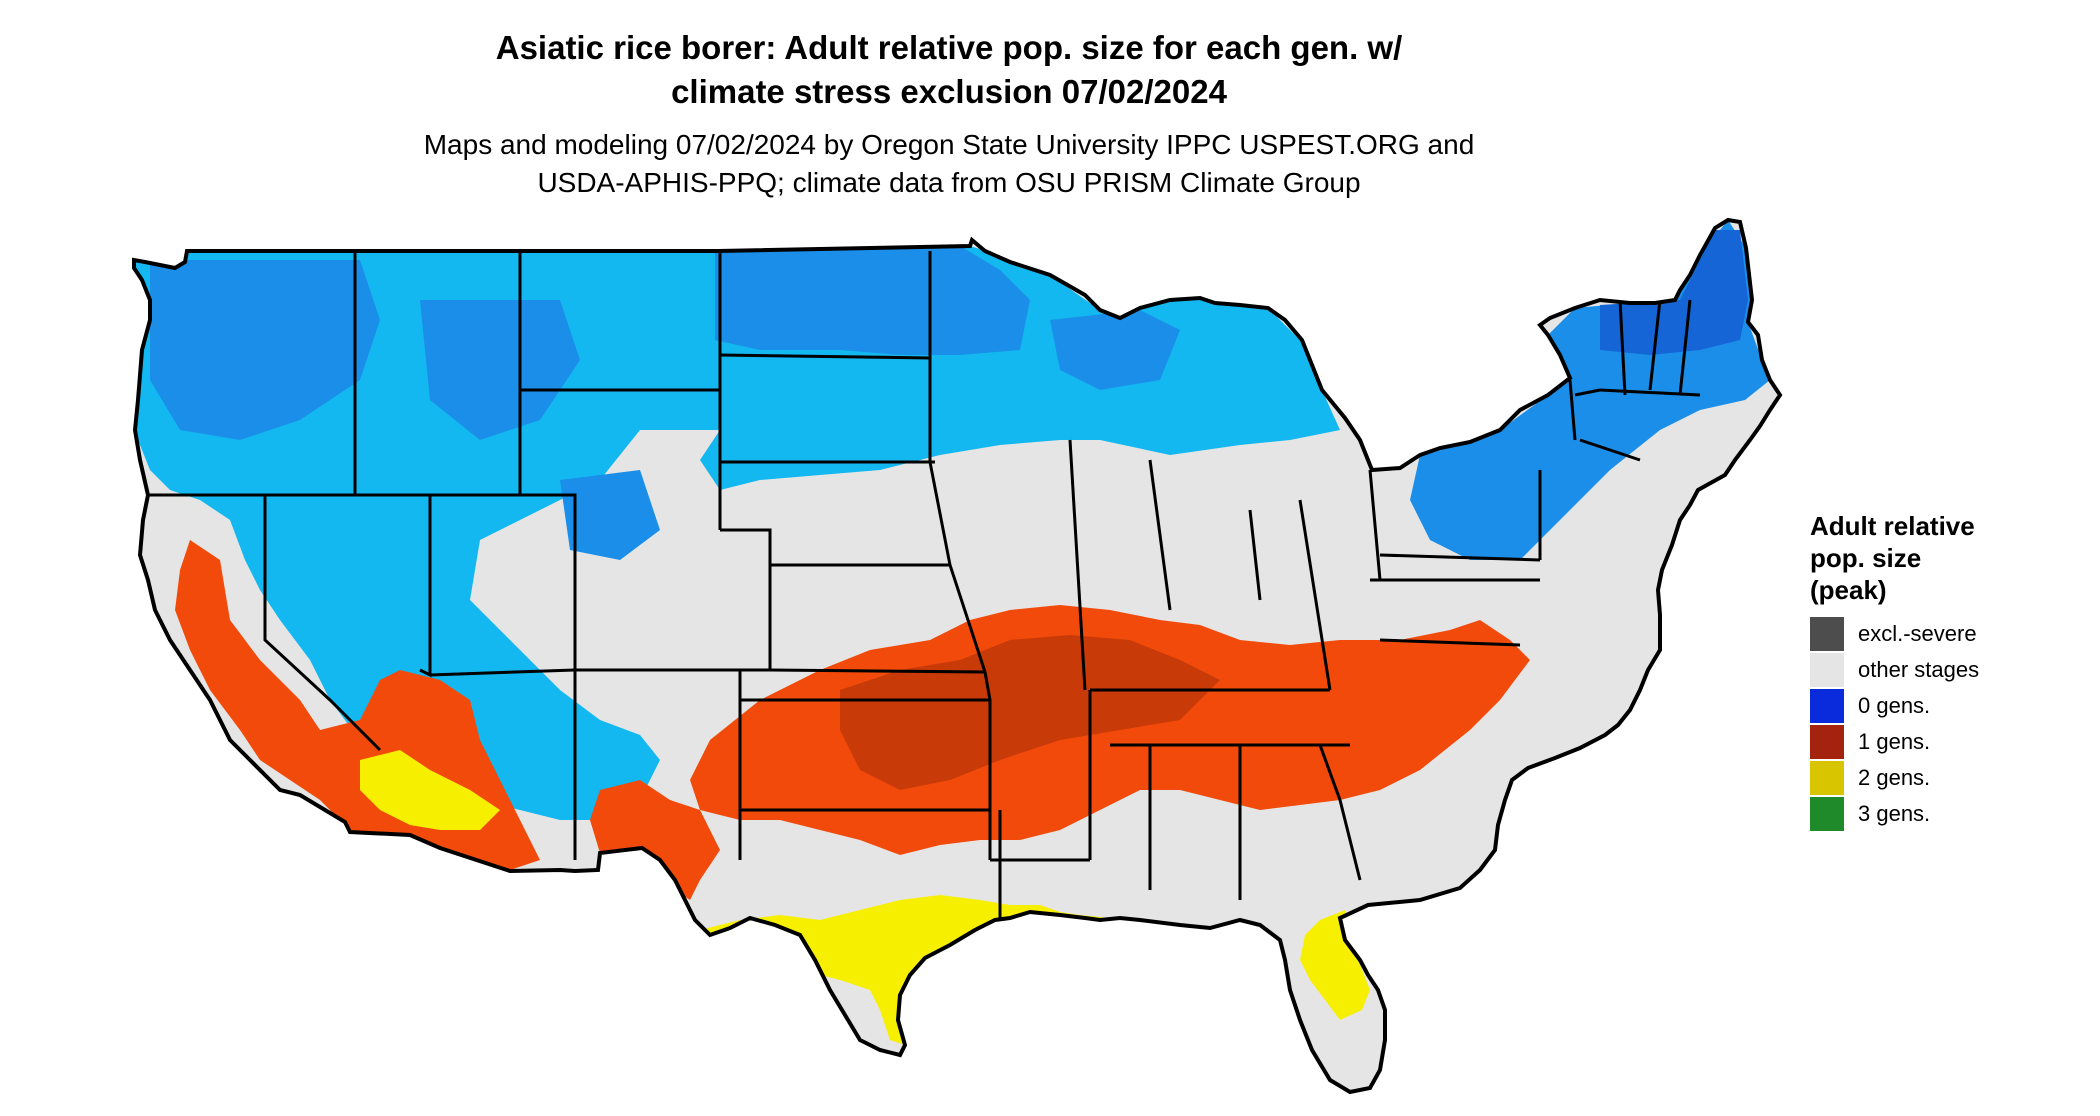  I want to click on zone-0-gens-north-dark, so click(947, 317).